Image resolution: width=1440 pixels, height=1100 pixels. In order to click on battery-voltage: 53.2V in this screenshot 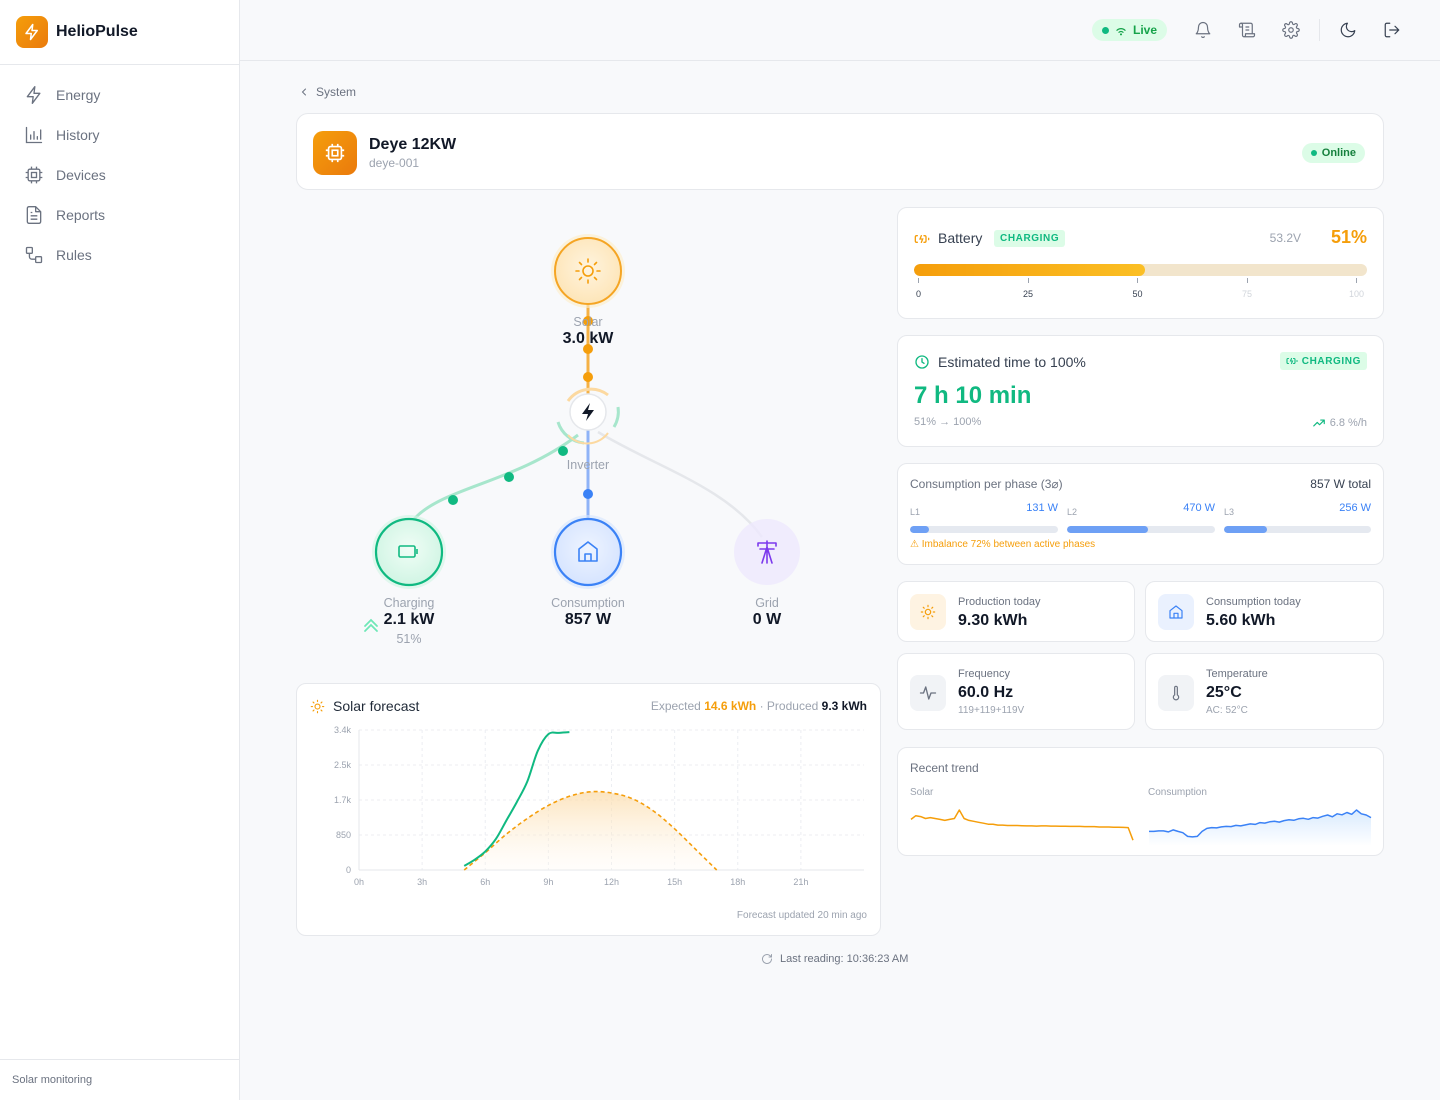, I will do `click(1285, 238)`.